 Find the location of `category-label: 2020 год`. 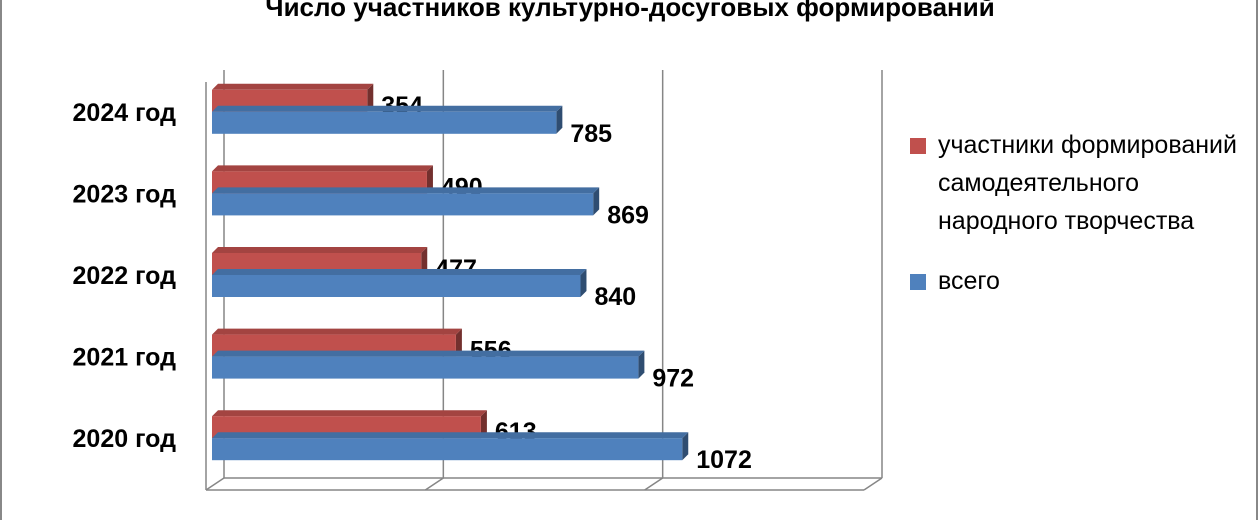

category-label: 2020 год is located at coordinates (125, 439).